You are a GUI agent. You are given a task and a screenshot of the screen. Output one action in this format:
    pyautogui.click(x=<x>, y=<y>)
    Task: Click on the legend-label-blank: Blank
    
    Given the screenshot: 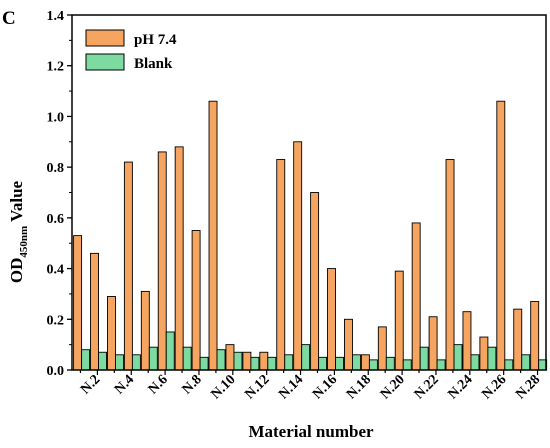 What is the action you would take?
    pyautogui.click(x=153, y=64)
    